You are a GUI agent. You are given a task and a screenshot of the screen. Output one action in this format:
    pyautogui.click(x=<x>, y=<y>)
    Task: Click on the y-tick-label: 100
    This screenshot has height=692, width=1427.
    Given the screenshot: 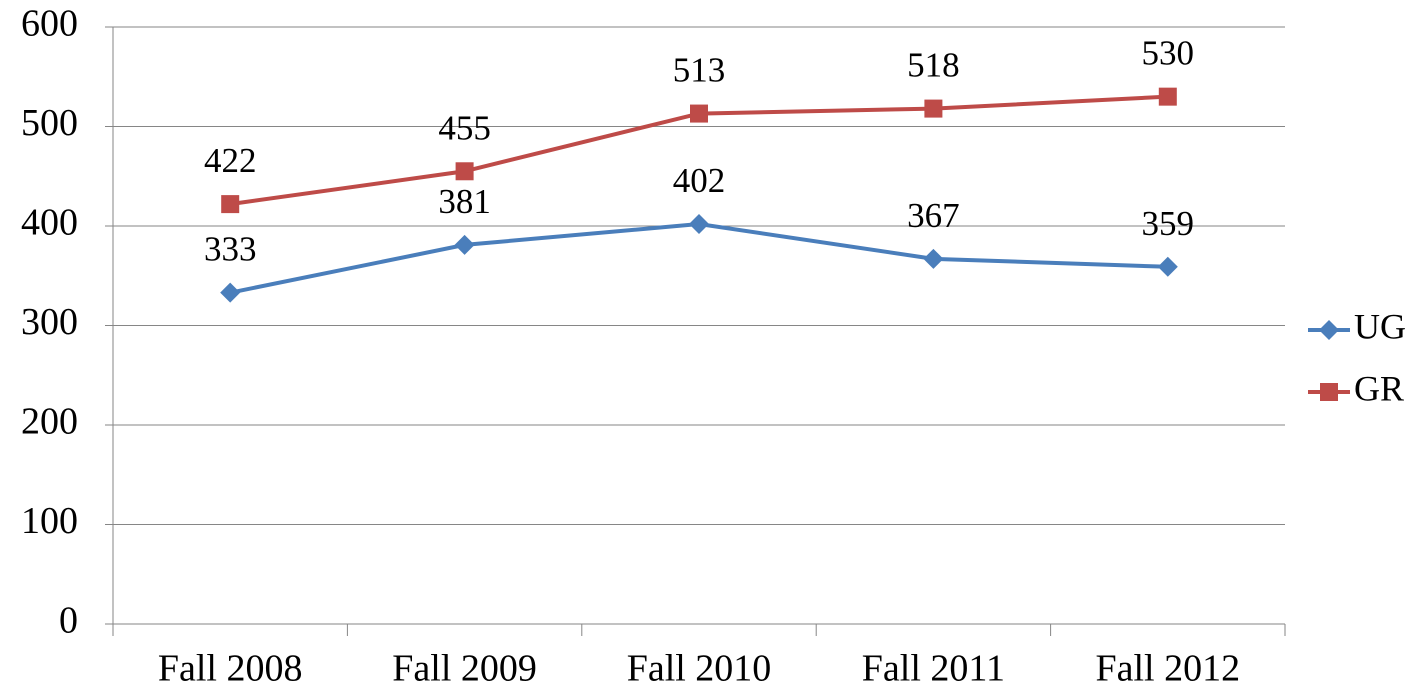 What is the action you would take?
    pyautogui.click(x=49, y=521)
    